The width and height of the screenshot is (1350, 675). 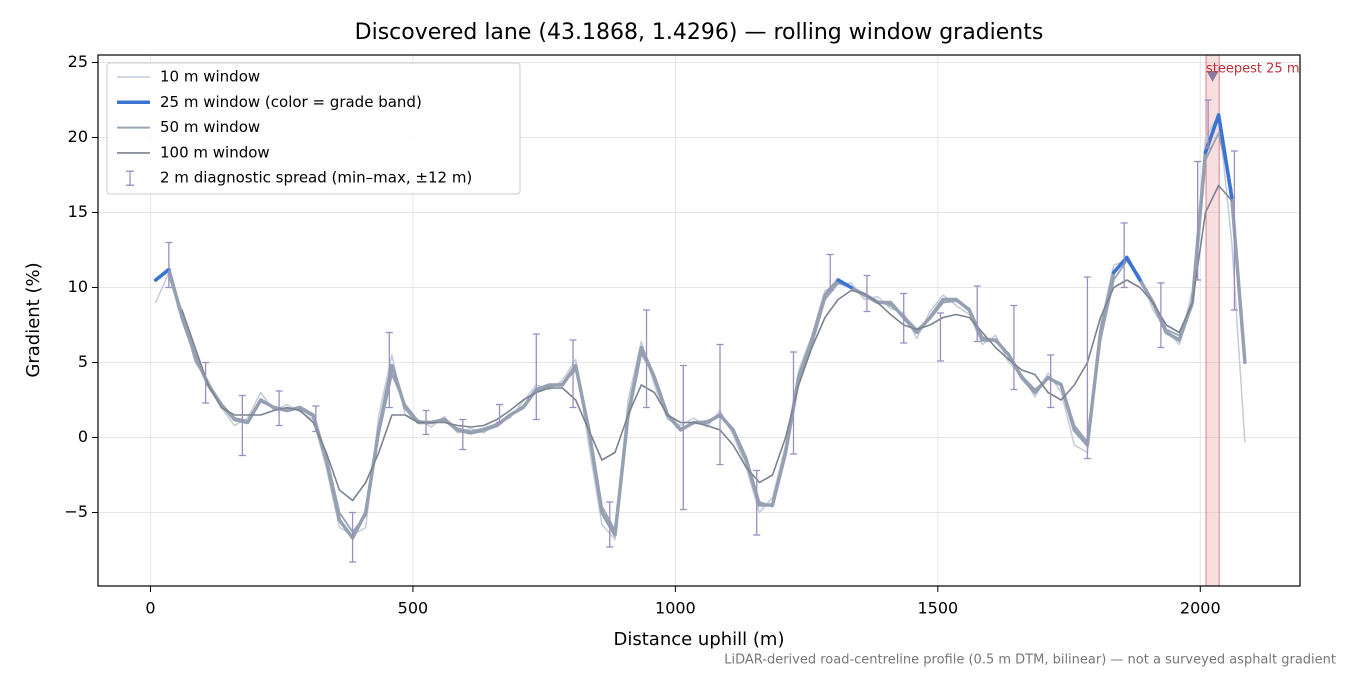 I want to click on y-tick-label: 10, so click(x=78, y=286).